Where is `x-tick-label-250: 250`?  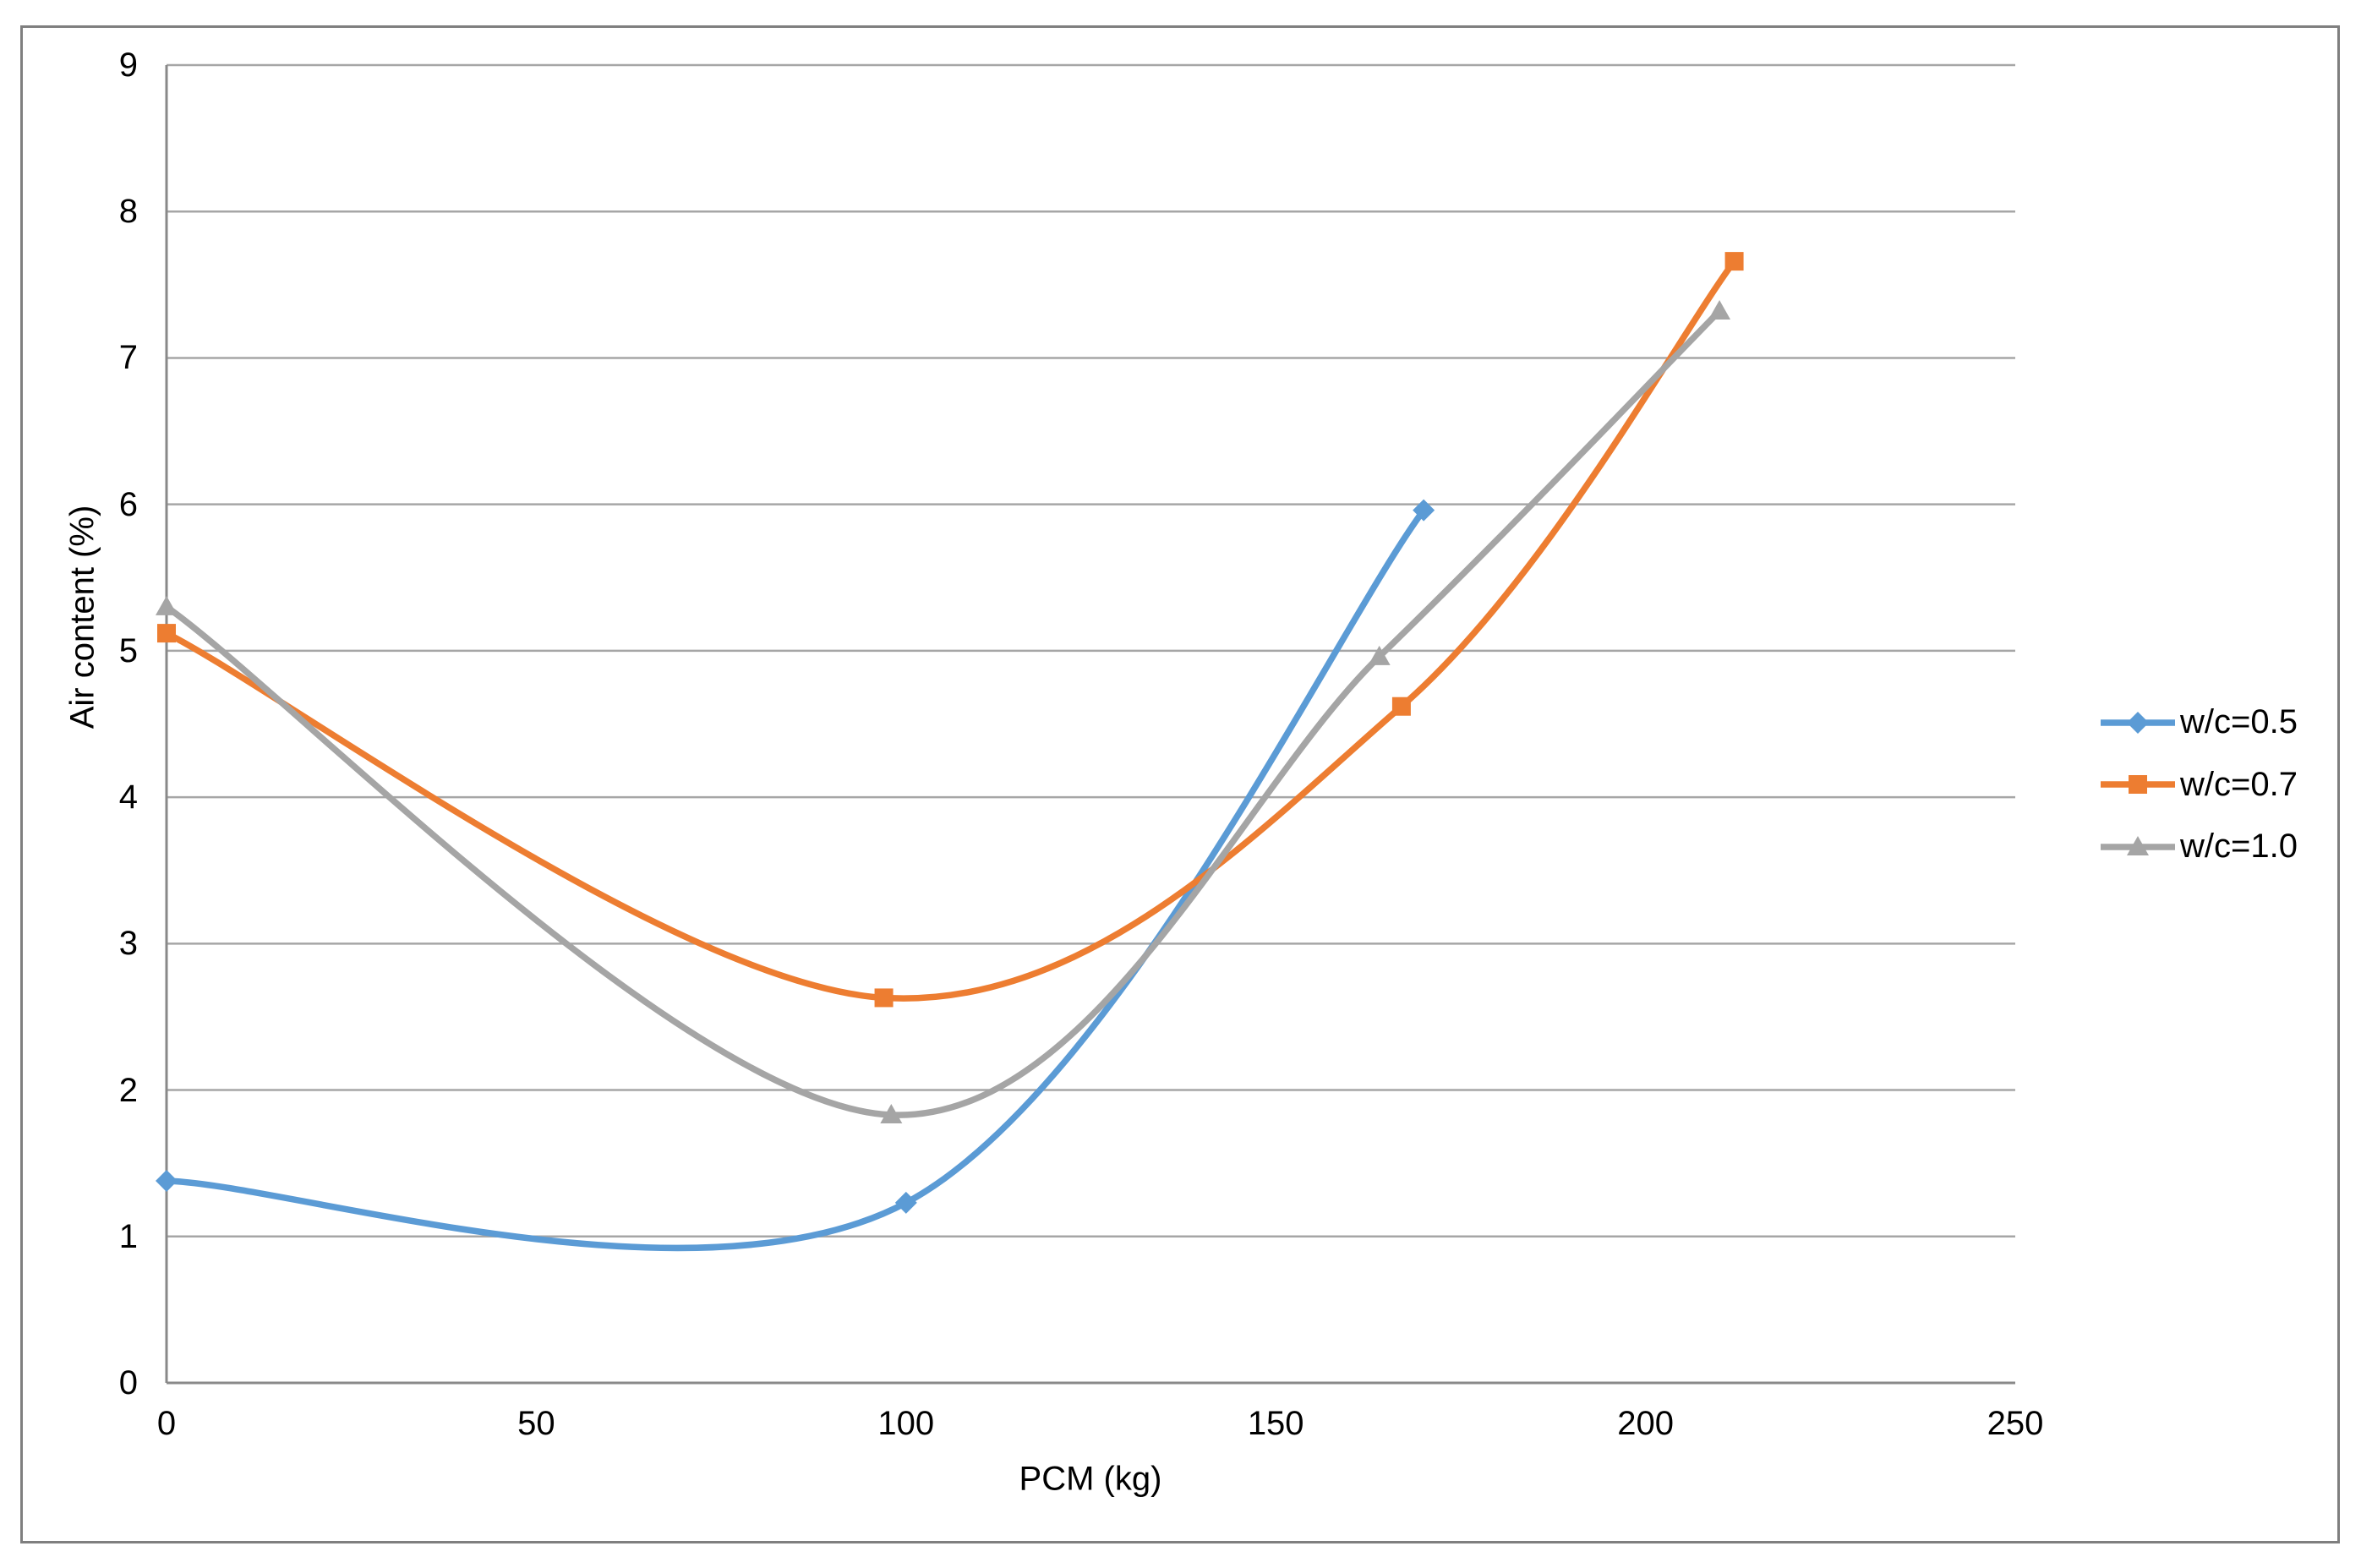
x-tick-label-250: 250 is located at coordinates (2015, 1423).